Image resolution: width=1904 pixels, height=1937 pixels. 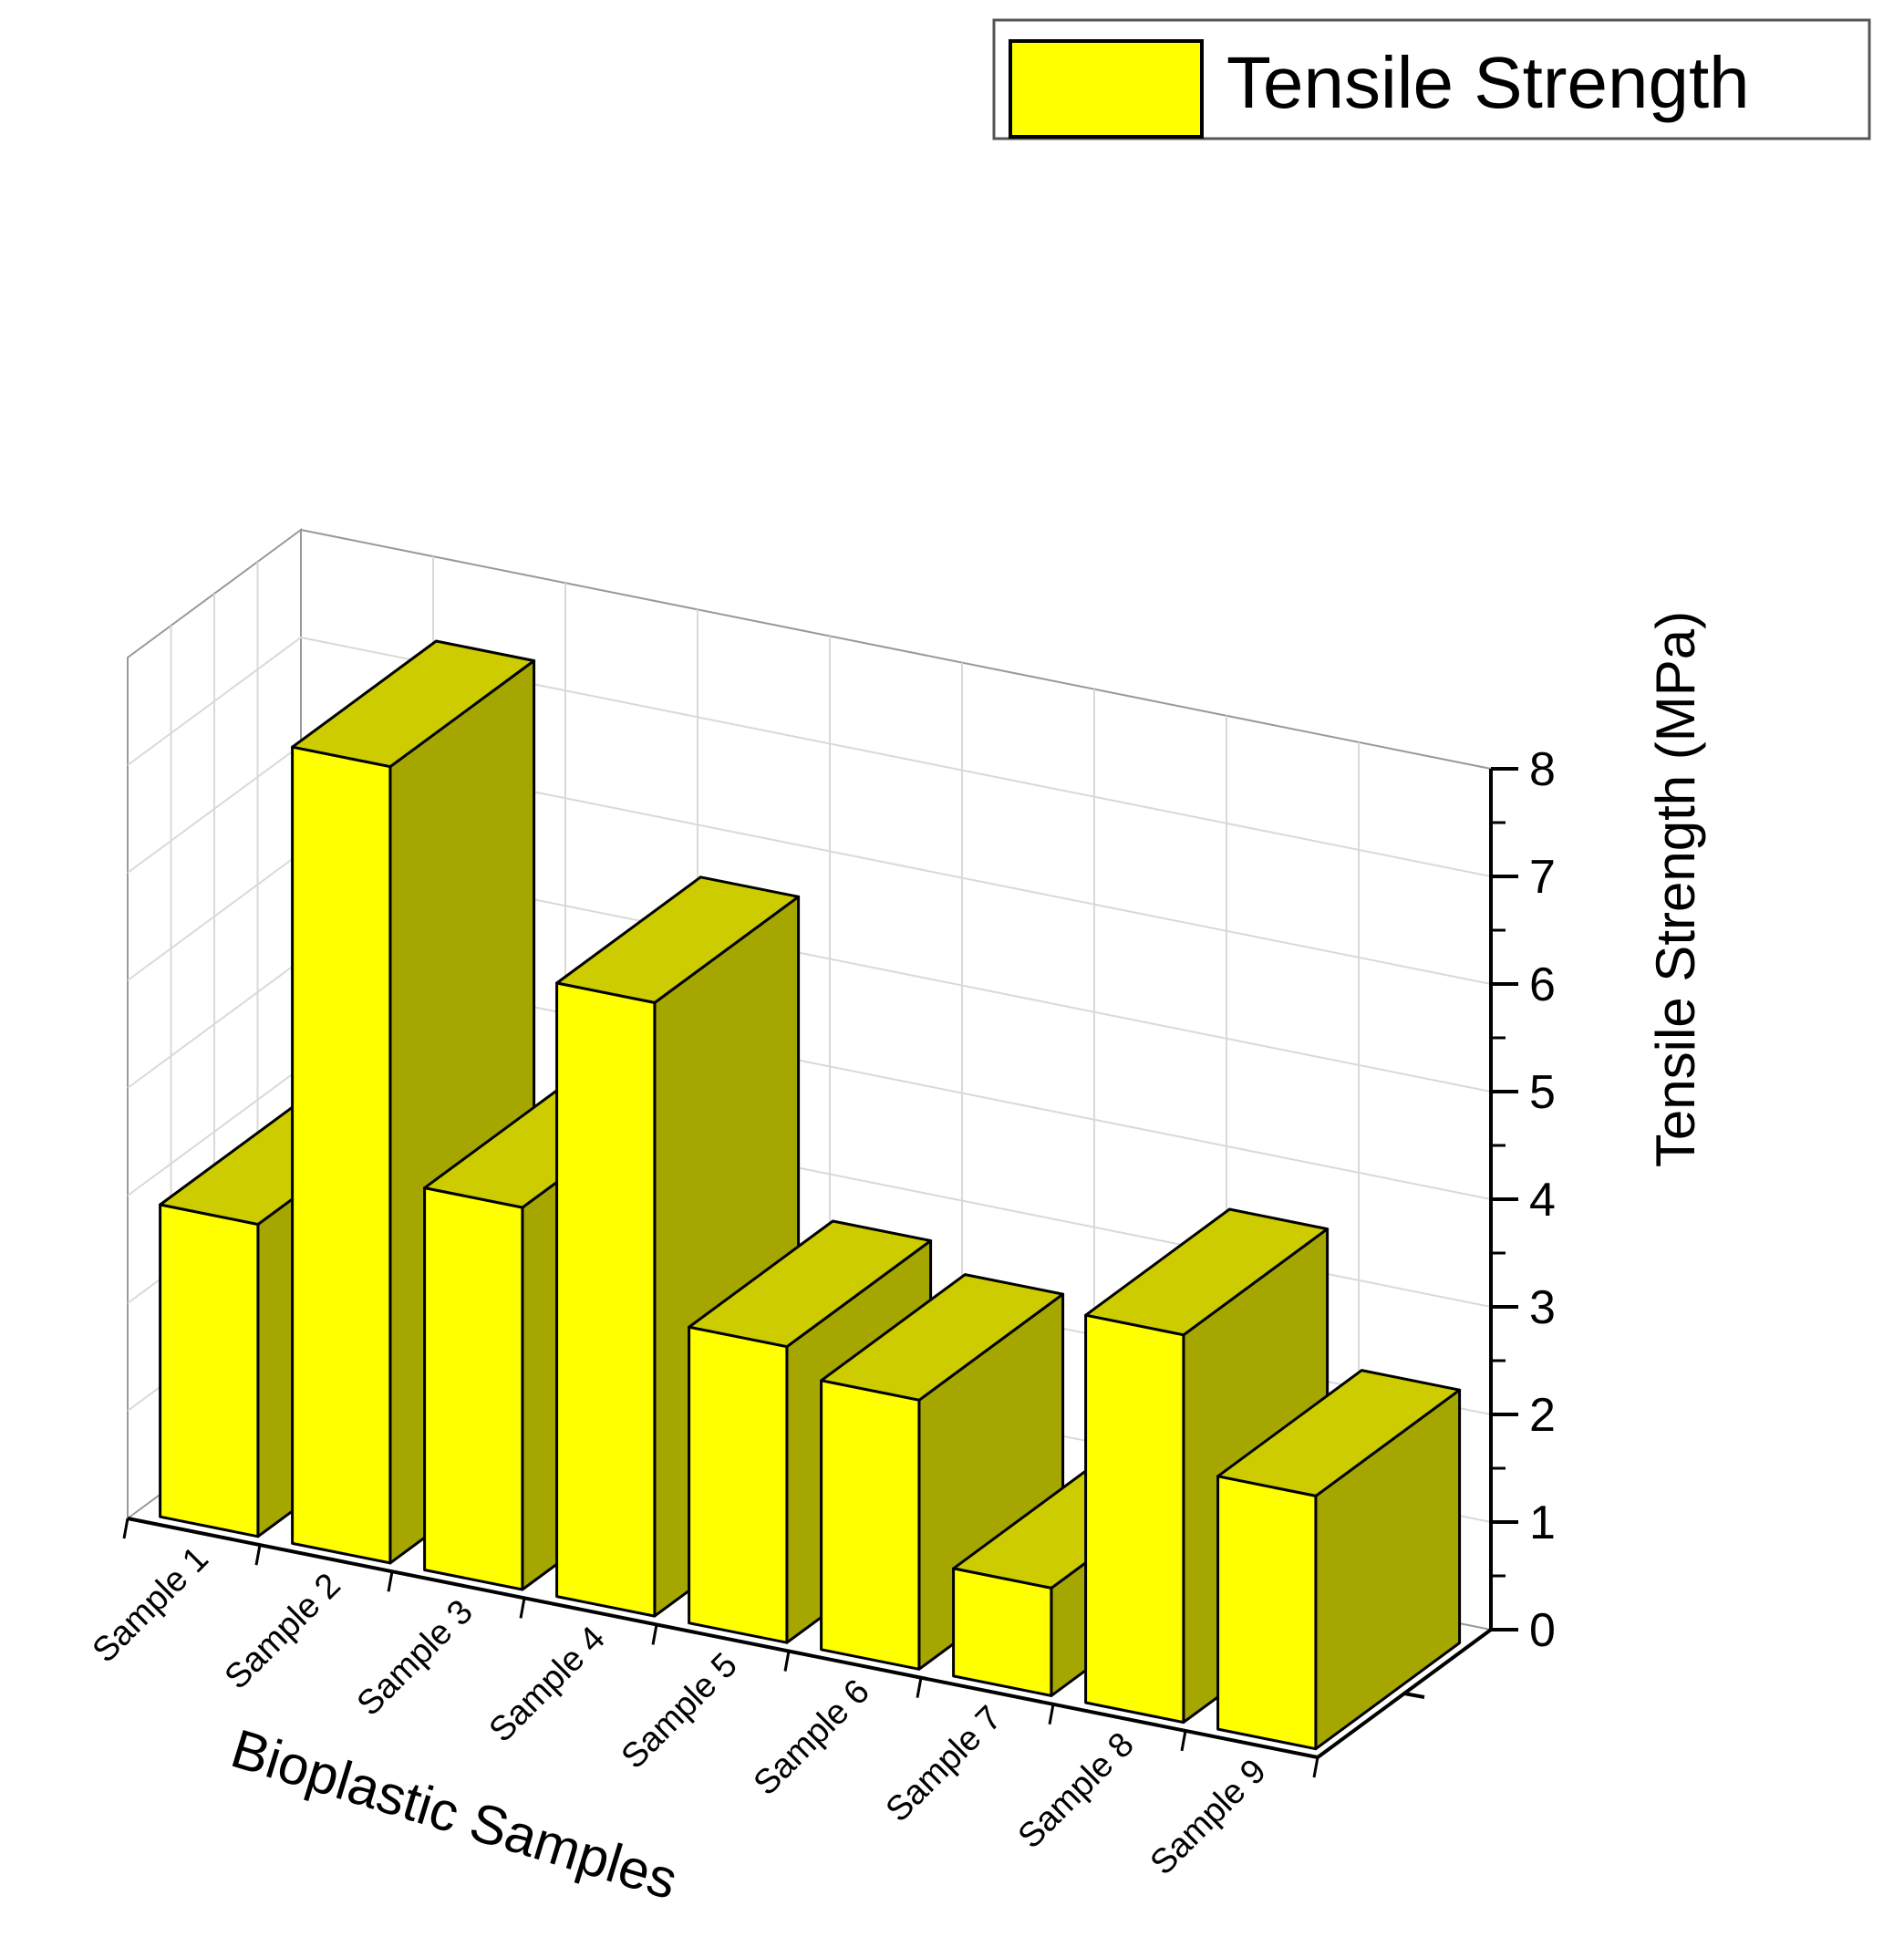 I want to click on x-tick-label: Sample 8, so click(x=1076, y=1790).